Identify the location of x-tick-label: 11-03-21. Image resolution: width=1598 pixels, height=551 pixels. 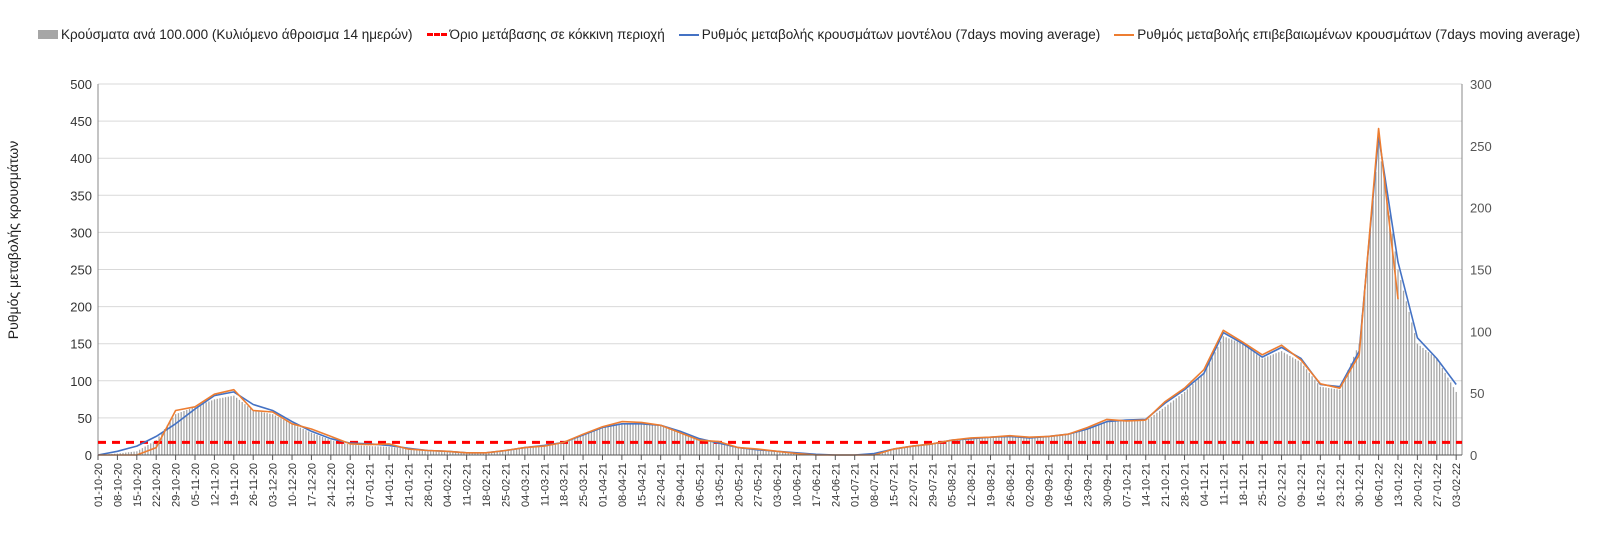
(545, 484).